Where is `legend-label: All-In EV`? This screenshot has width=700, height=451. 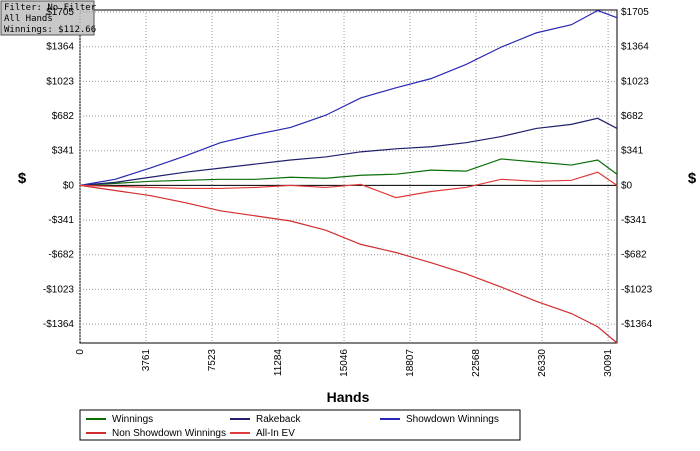 legend-label: All-In EV is located at coordinates (275, 433).